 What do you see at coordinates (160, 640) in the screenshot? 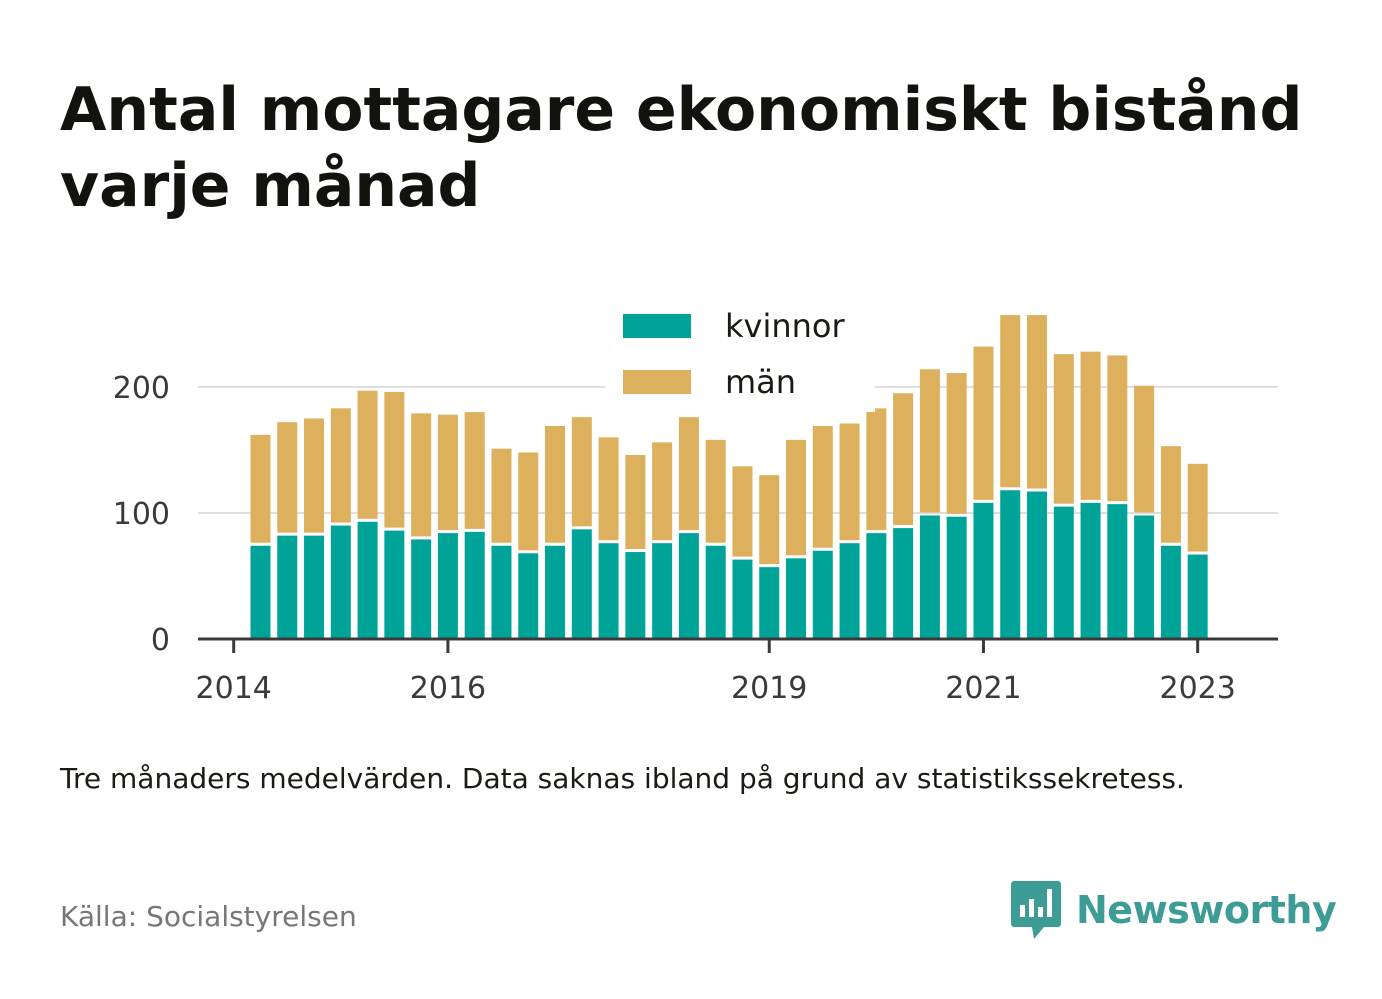
I see `y-tick-label: 0` at bounding box center [160, 640].